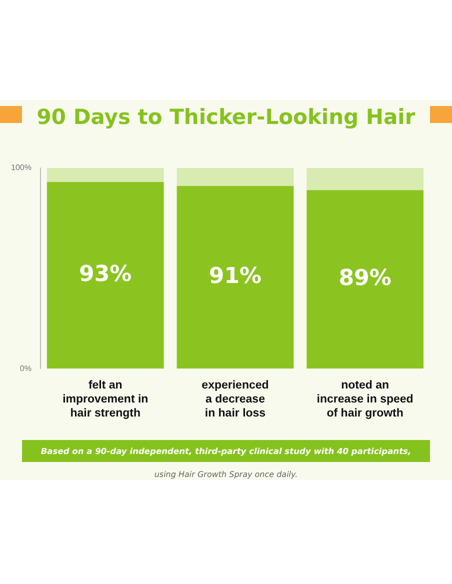 This screenshot has height=584, width=452. What do you see at coordinates (226, 474) in the screenshot?
I see `text: using Hair Growth Spray once daily.` at bounding box center [226, 474].